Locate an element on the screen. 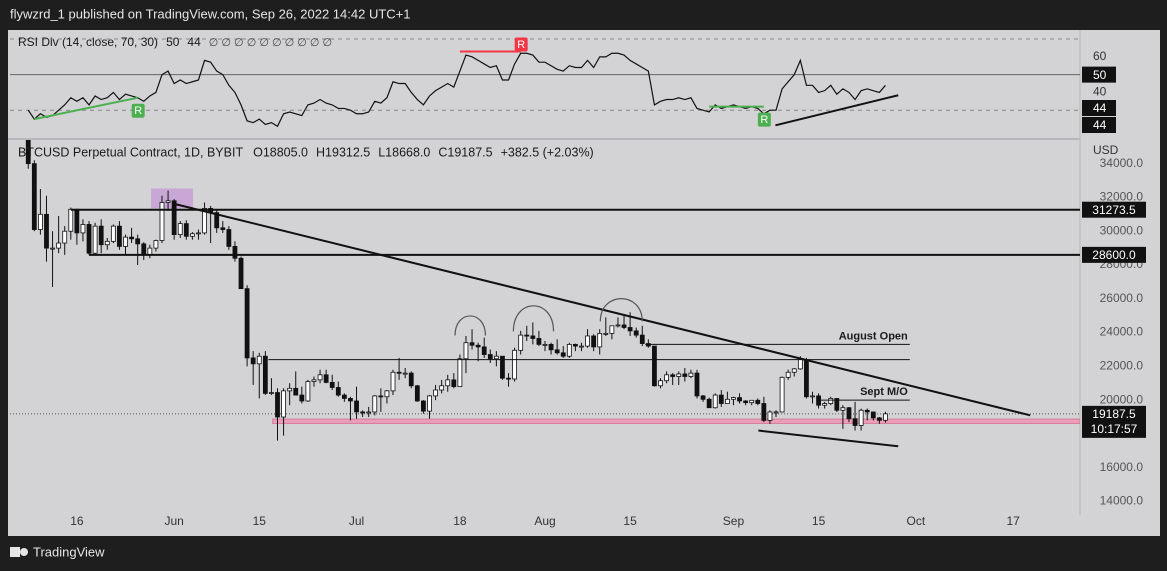  price-badge-label: 28600.0 is located at coordinates (1114, 255).